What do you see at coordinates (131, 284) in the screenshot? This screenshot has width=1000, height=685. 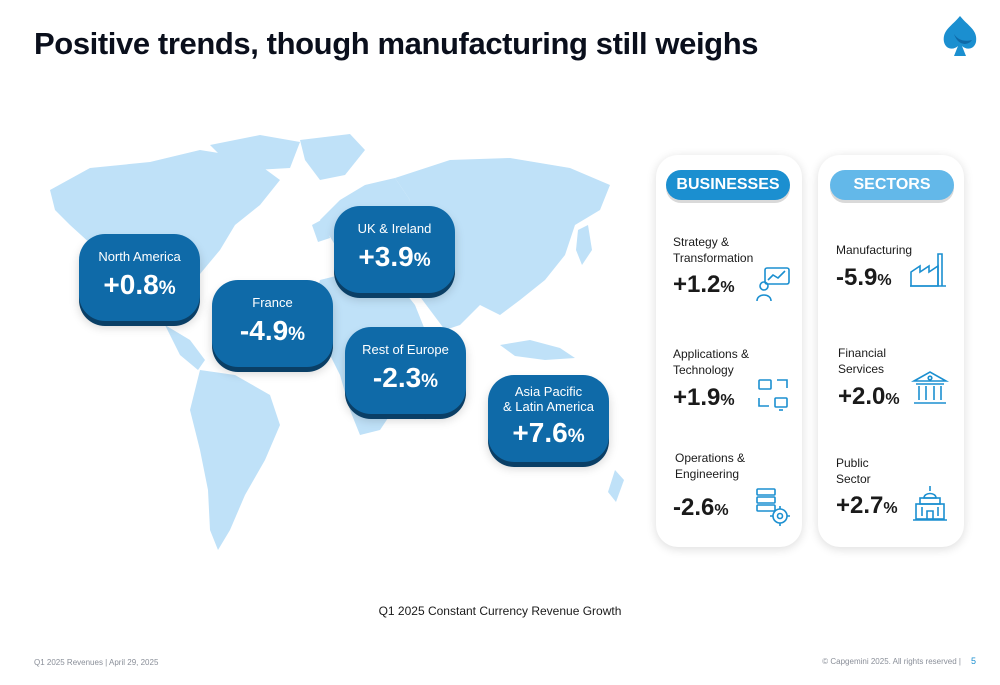 I see `region-value: +0.8` at bounding box center [131, 284].